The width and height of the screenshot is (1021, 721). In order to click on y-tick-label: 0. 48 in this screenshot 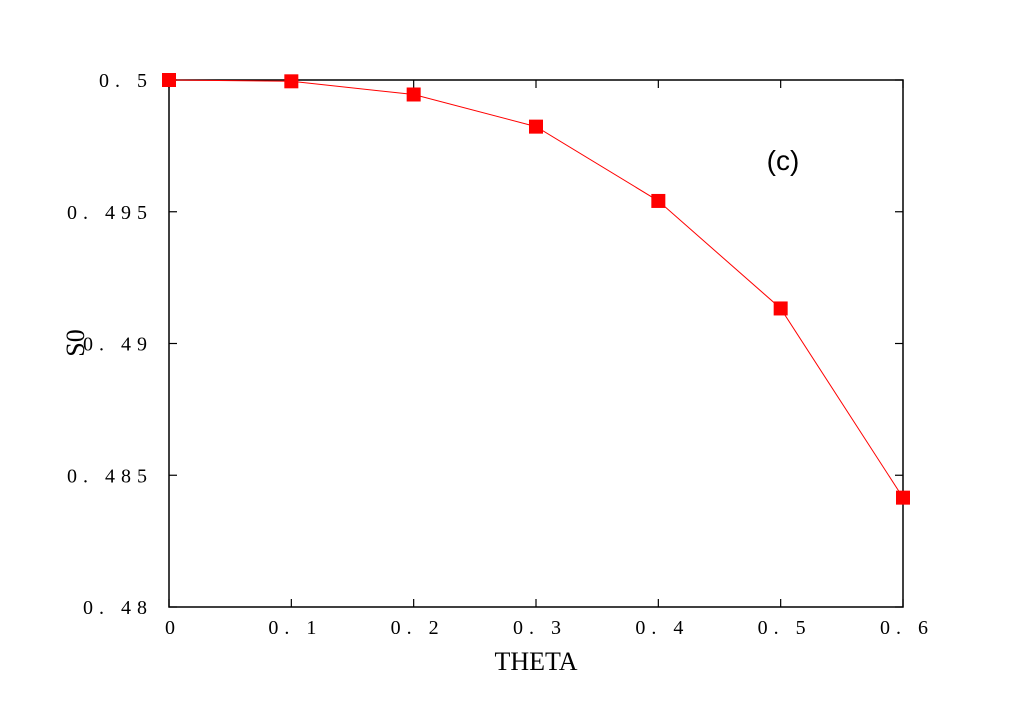, I will do `click(118, 608)`.